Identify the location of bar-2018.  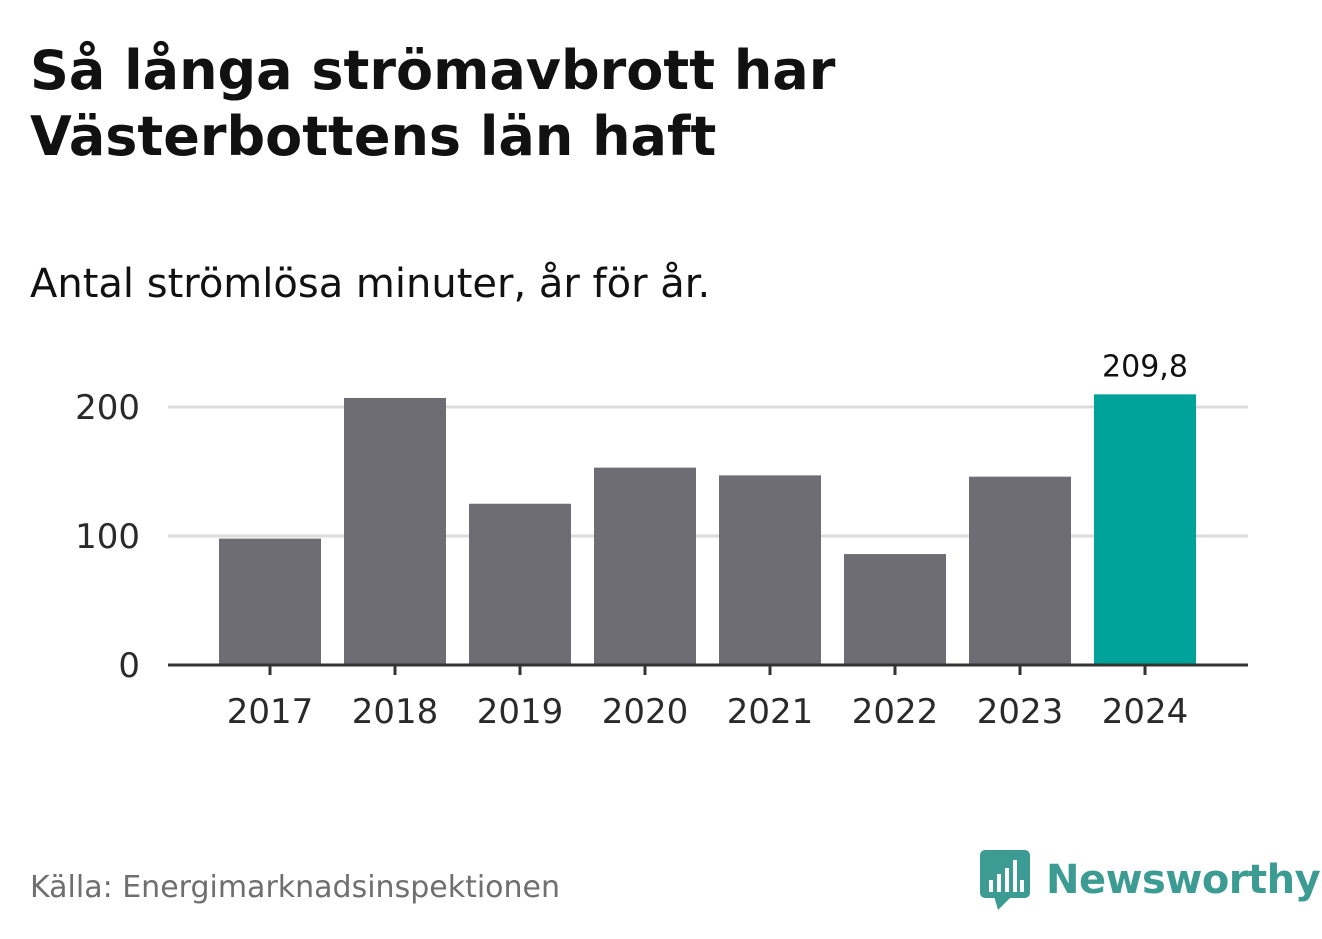
(395, 531).